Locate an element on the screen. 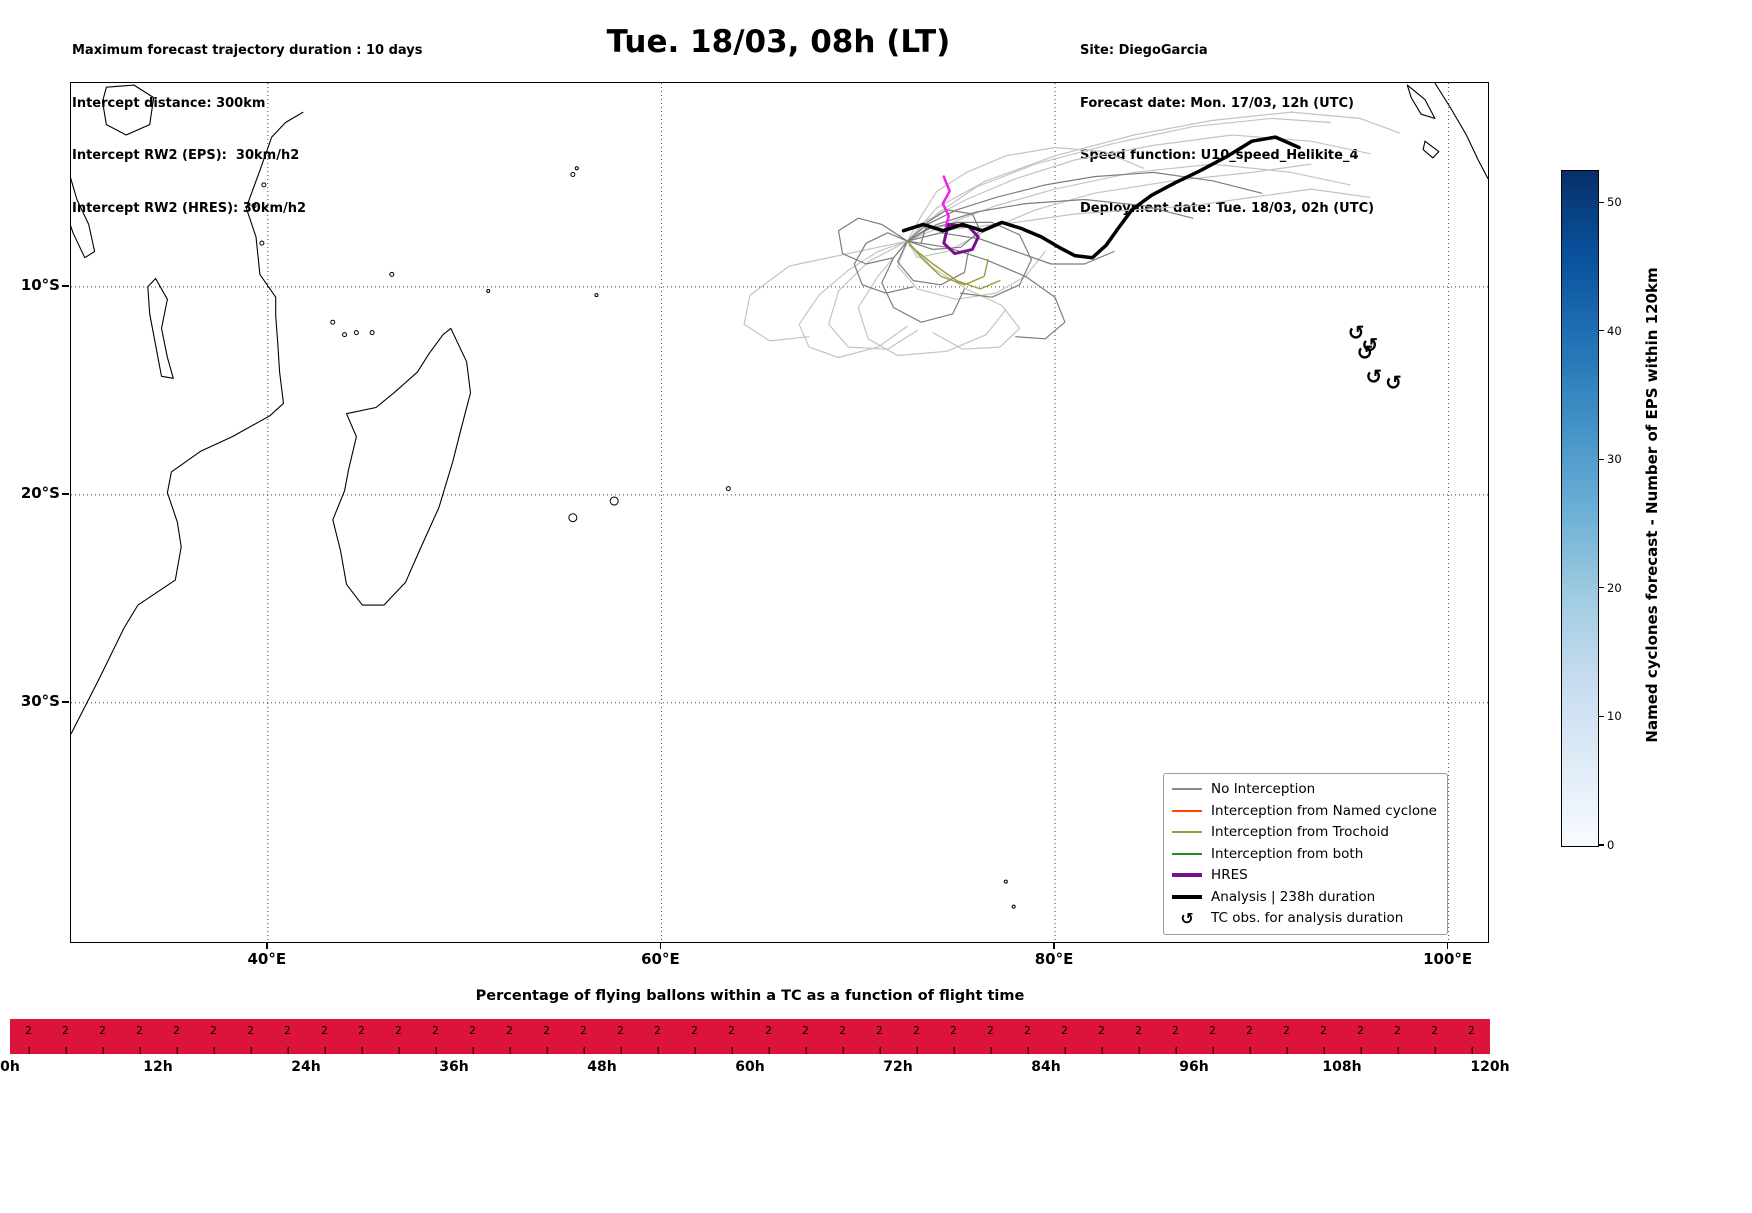 The width and height of the screenshot is (1752, 1213). track-no-interception-dark is located at coordinates (933, 263).